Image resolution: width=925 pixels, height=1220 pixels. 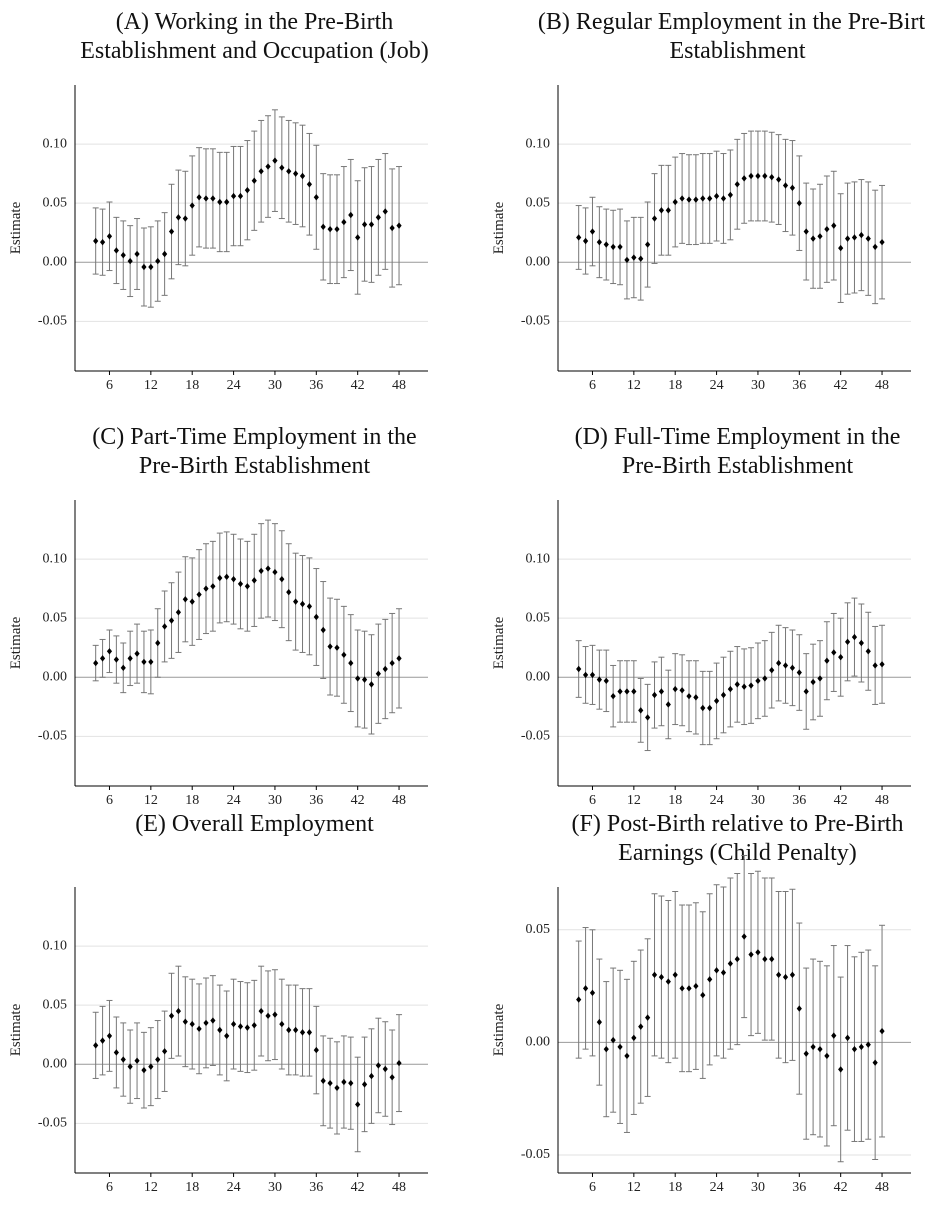 I want to click on panel-title: (D) Full-Time Employment in the, so click(x=738, y=437).